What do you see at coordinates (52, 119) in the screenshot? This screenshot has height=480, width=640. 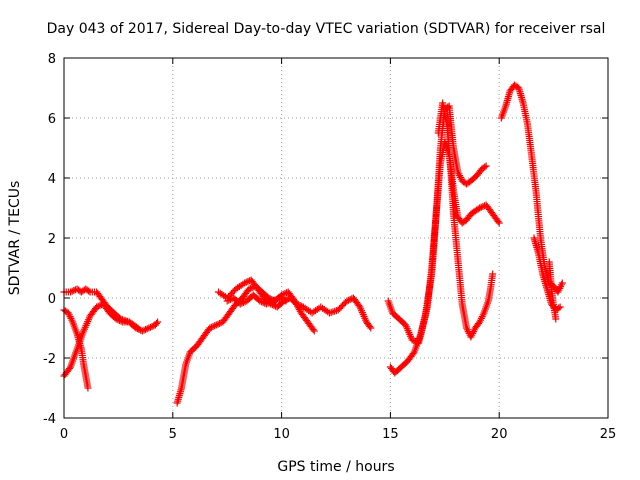 I see `y-tick-label: 6` at bounding box center [52, 119].